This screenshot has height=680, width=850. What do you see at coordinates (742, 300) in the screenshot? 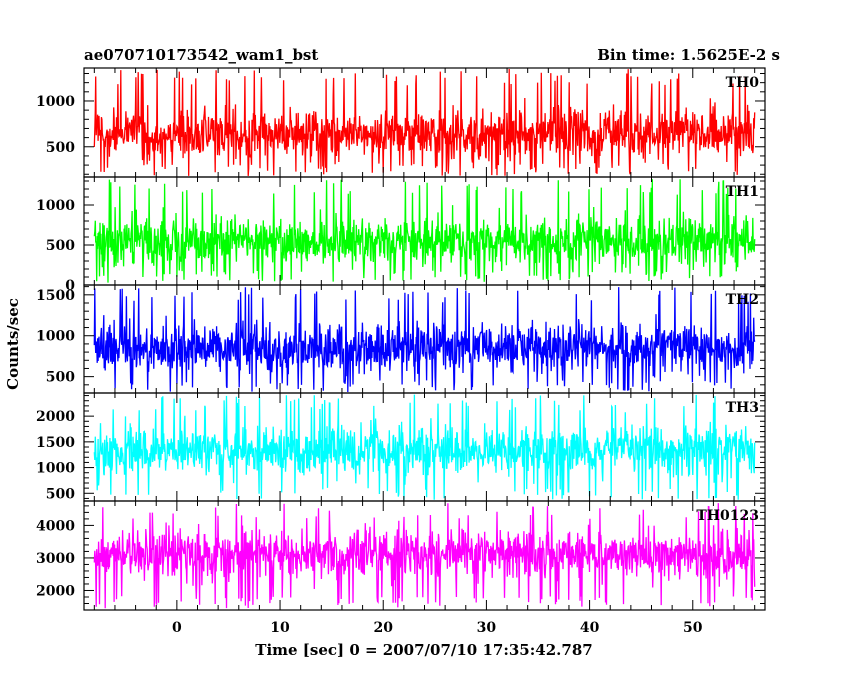
I see `panel-label: TH2` at bounding box center [742, 300].